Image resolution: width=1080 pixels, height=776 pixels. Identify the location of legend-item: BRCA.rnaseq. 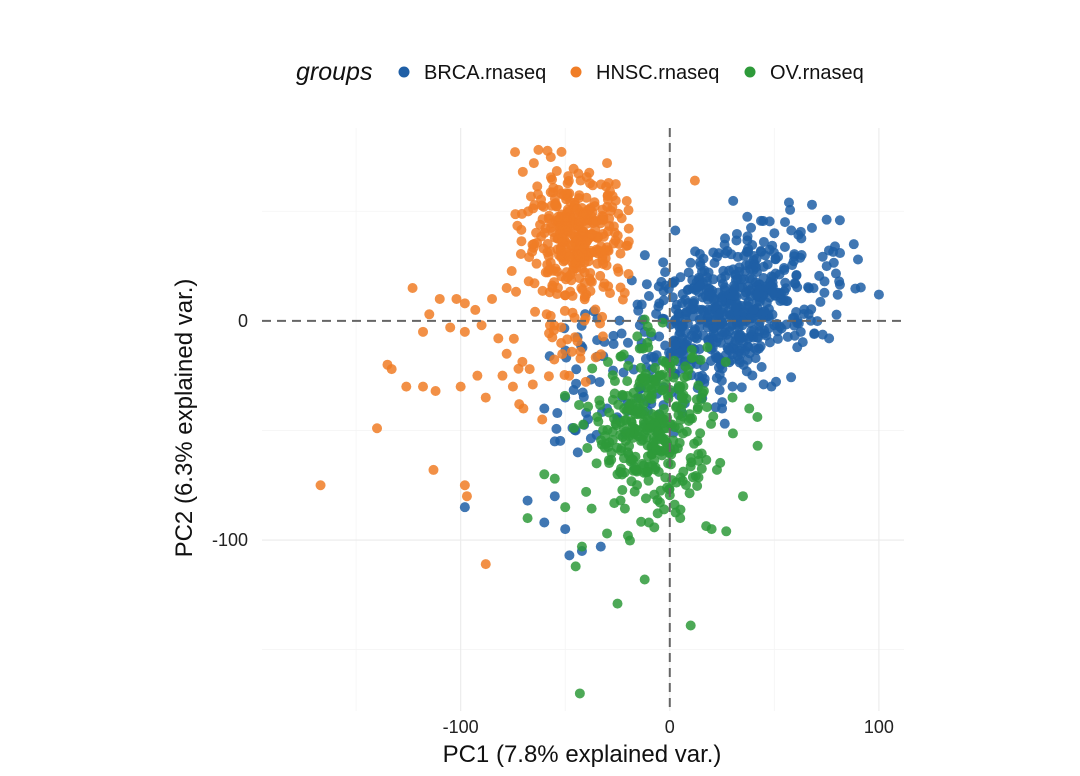
(472, 73).